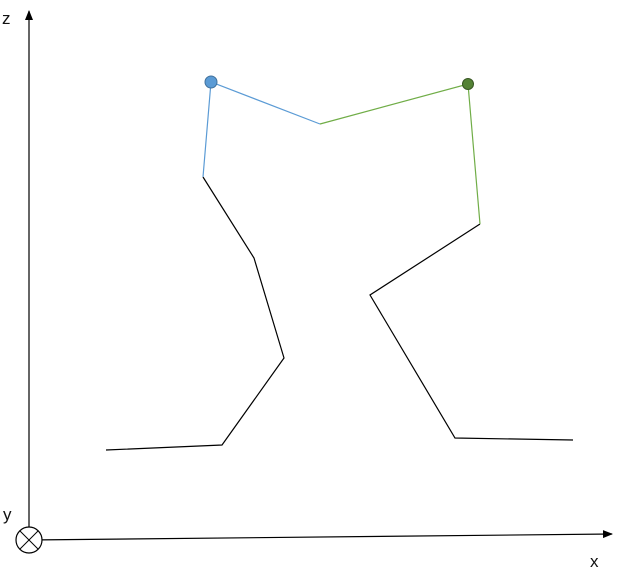 The height and width of the screenshot is (573, 620). Describe the element at coordinates (6, 18) in the screenshot. I see `z-axis-label: z` at that location.